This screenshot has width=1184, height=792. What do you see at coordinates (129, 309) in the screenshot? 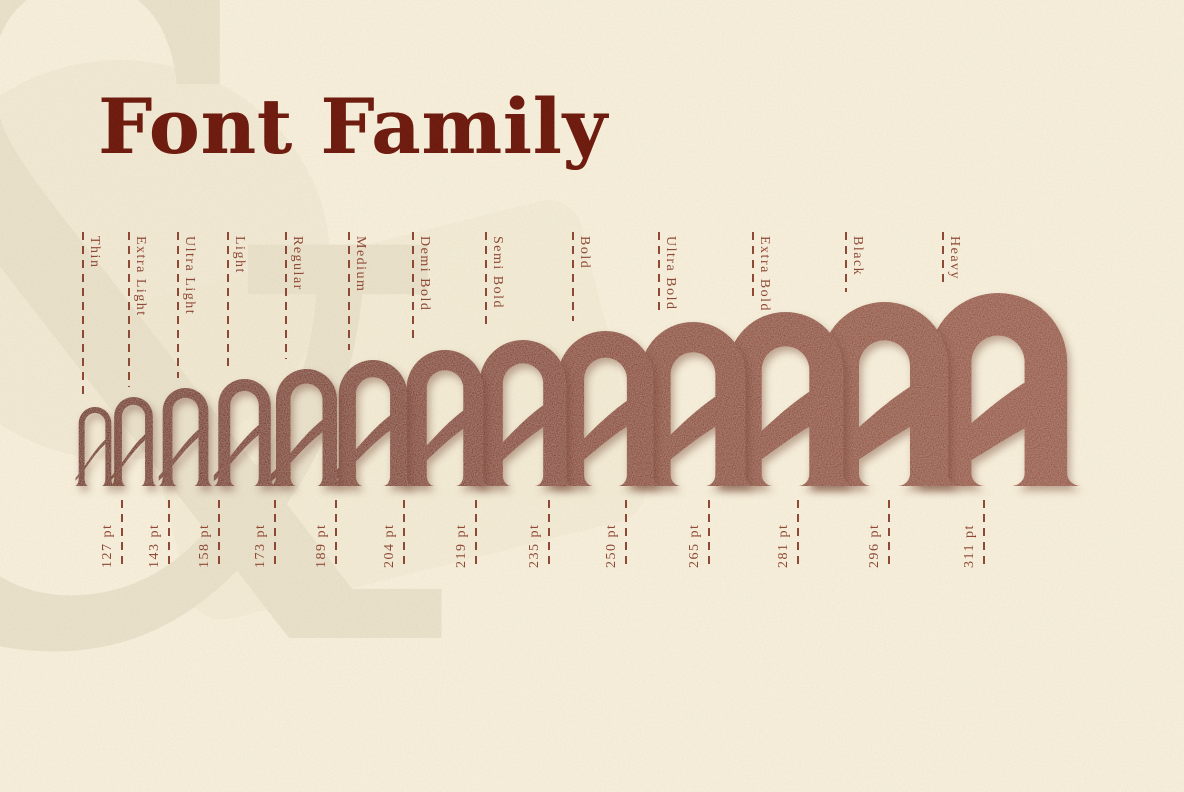
I see `weight-dash-extra-light` at bounding box center [129, 309].